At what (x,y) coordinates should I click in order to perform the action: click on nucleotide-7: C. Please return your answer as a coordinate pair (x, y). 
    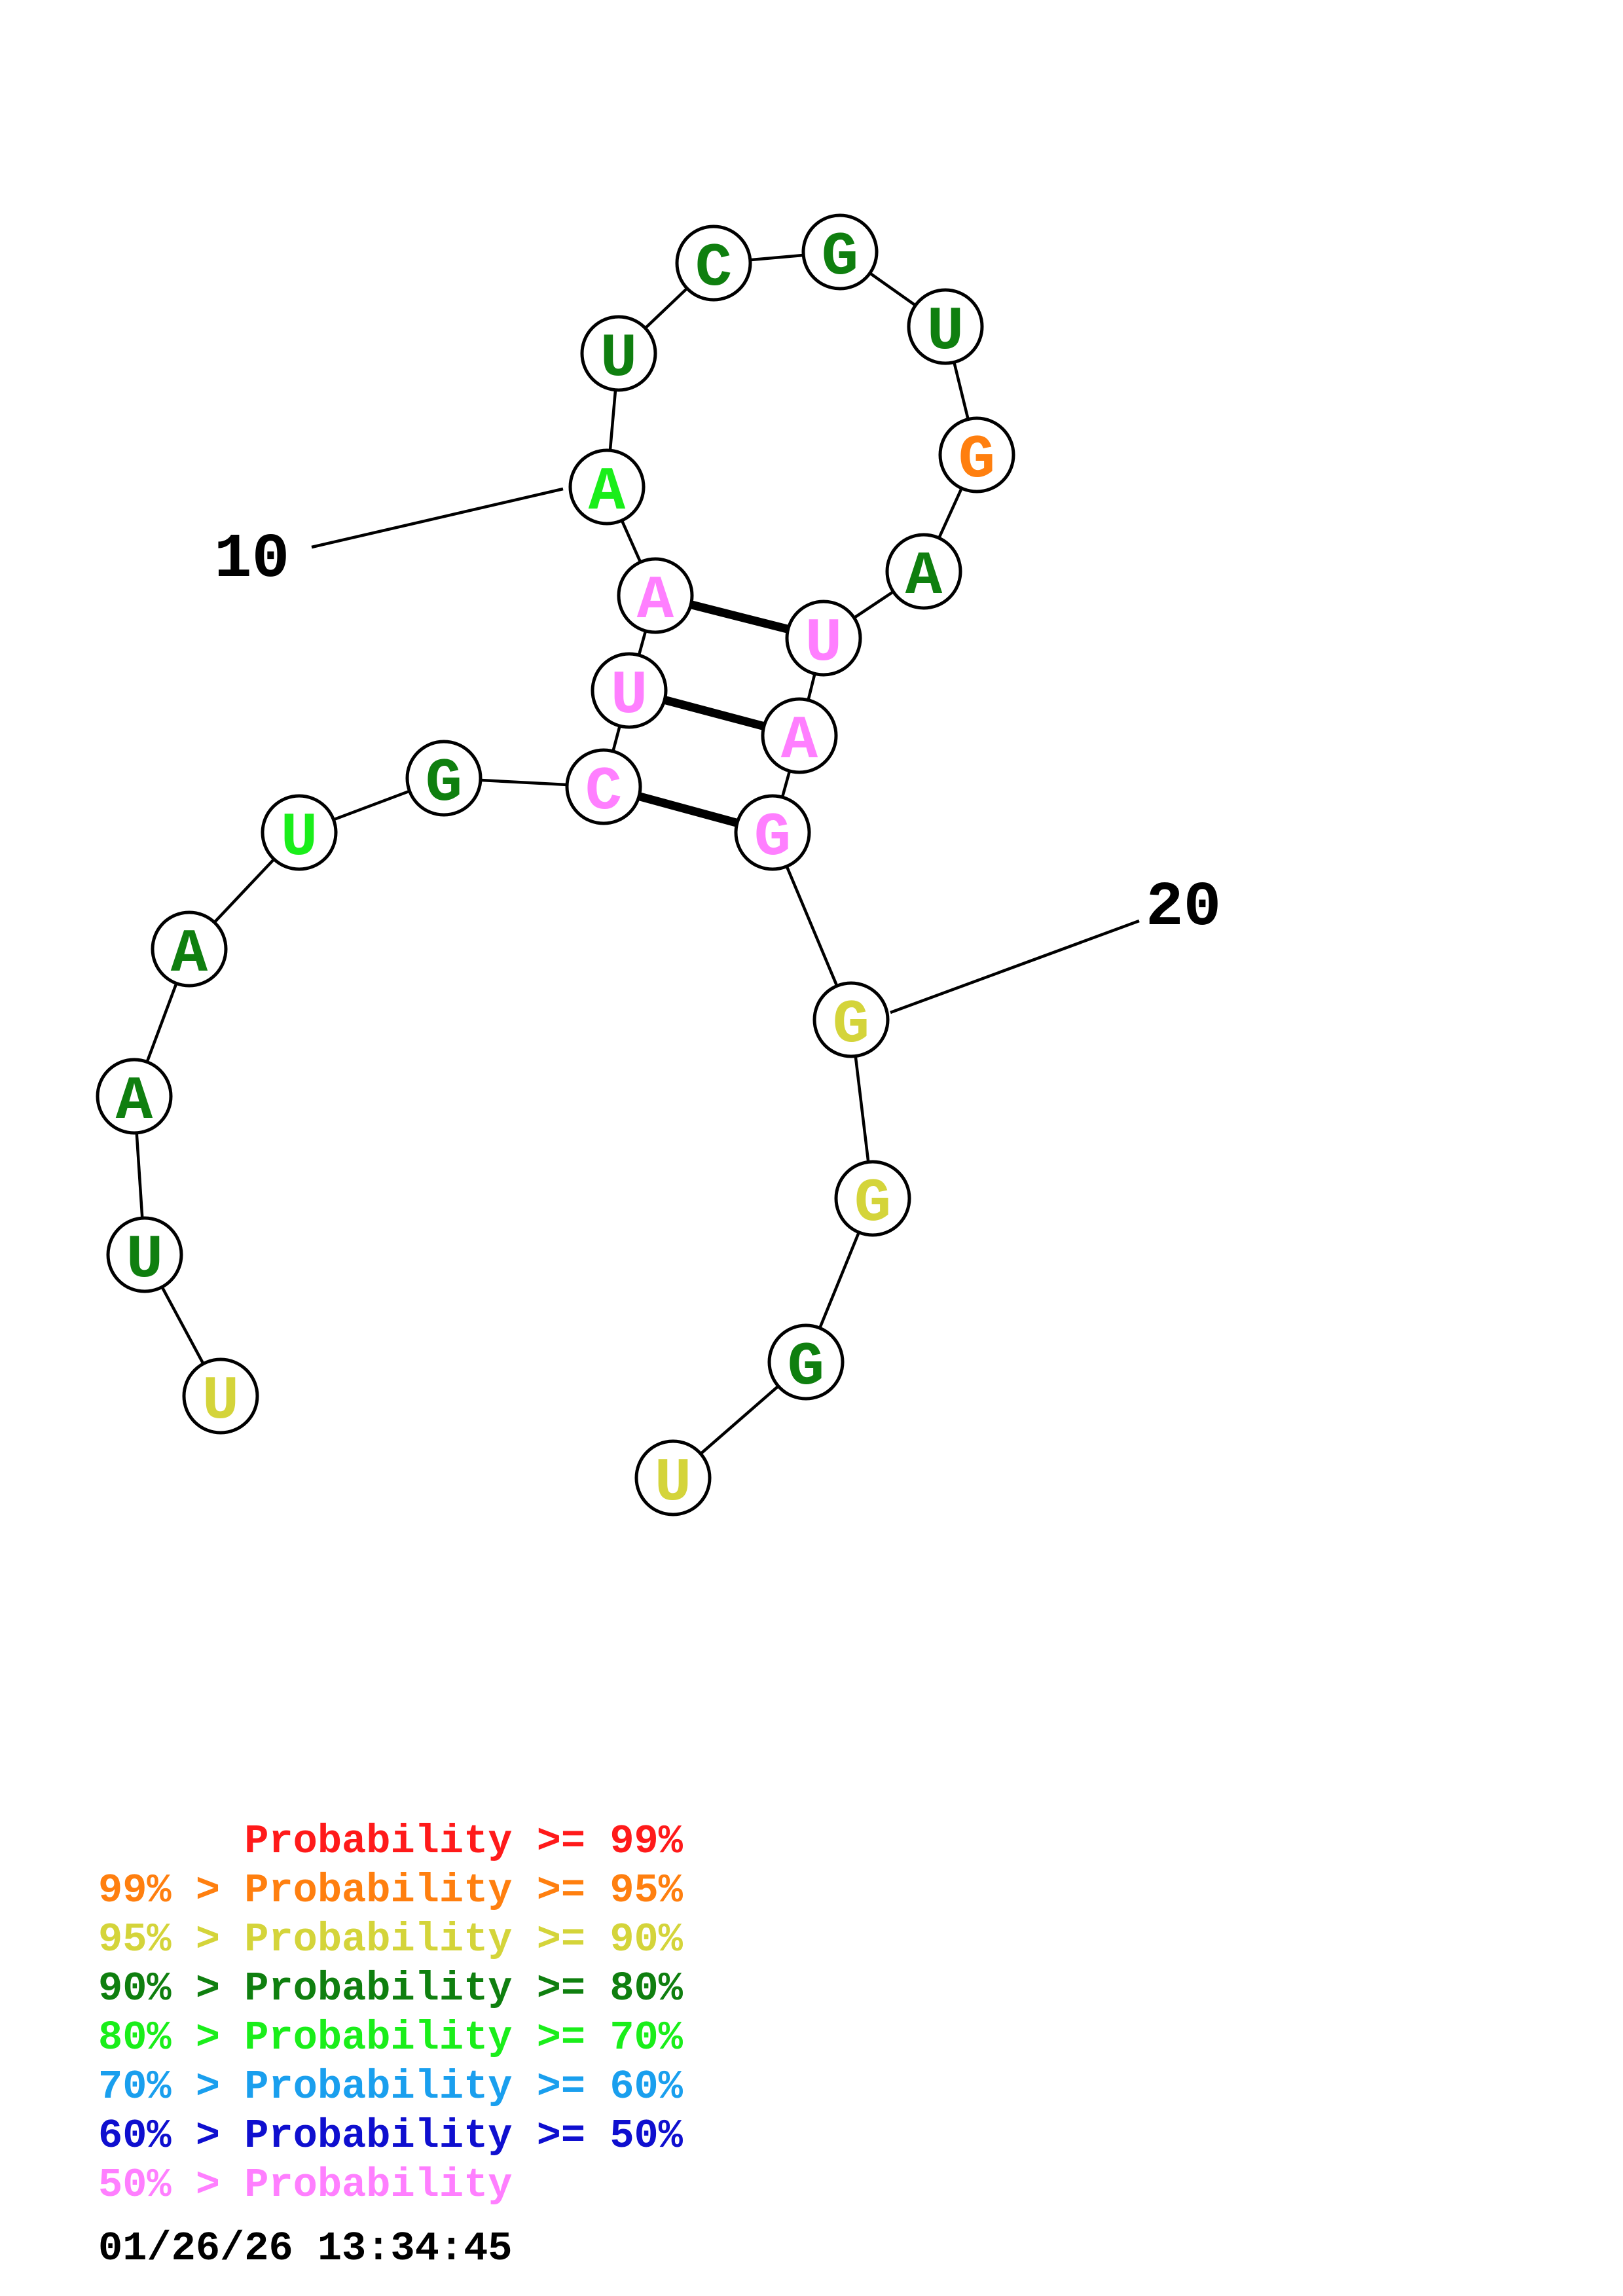
    Looking at the image, I should click on (603, 787).